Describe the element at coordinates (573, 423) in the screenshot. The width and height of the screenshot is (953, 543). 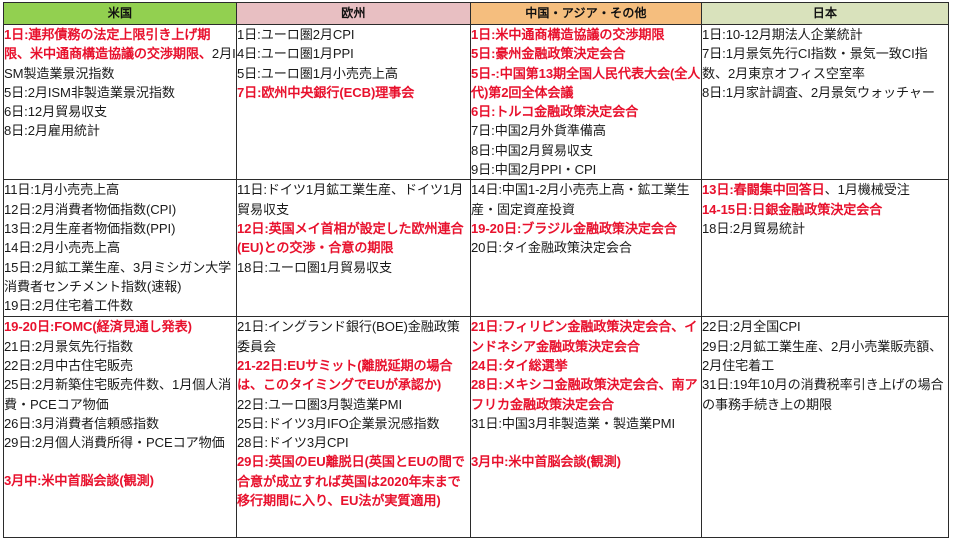
I see `calendar-event-item: 31日:中国3月非製造業・製造業PMI` at that location.